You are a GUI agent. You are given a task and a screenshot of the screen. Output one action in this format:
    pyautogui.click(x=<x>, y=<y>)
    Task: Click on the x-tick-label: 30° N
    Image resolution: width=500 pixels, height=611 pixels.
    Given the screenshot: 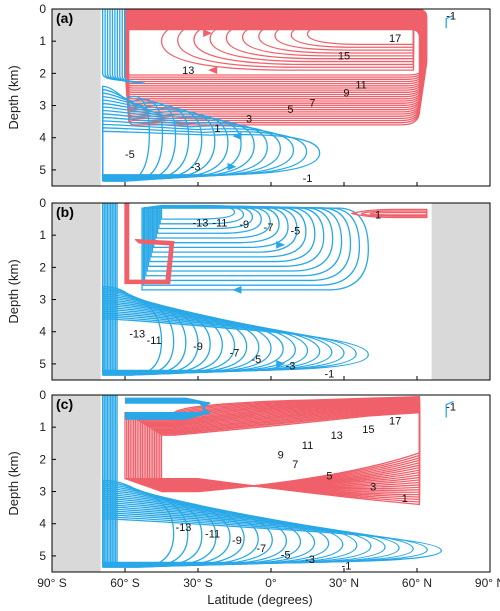 What is the action you would take?
    pyautogui.click(x=344, y=583)
    